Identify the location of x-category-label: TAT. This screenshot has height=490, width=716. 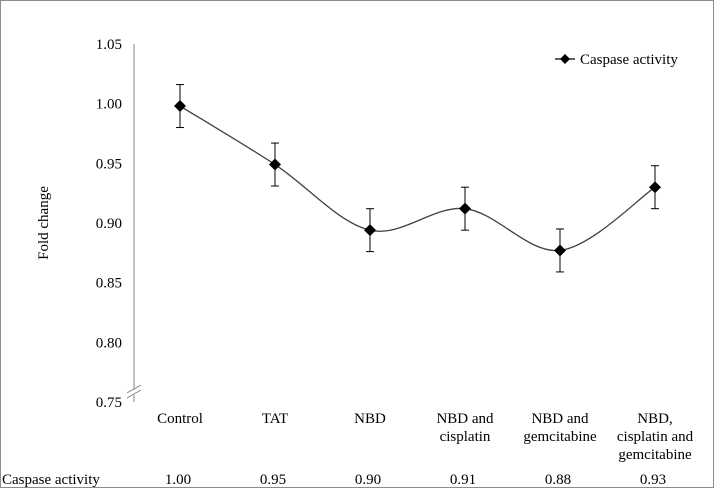
(275, 419).